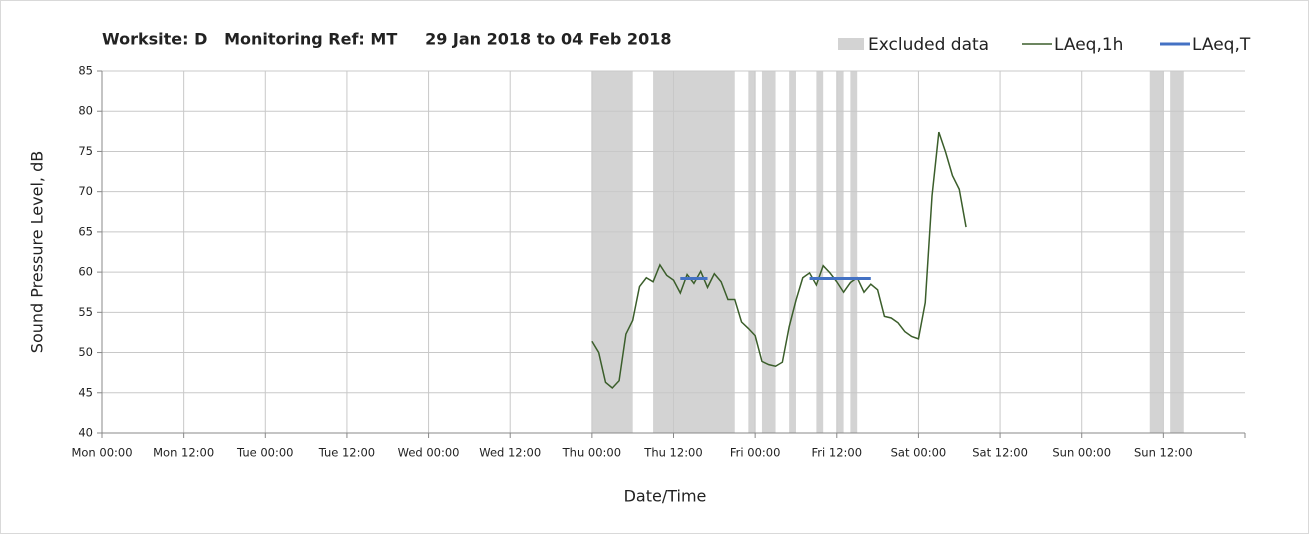 The image size is (1309, 534). I want to click on x-tick-label: Sun 00:00, so click(1081, 453).